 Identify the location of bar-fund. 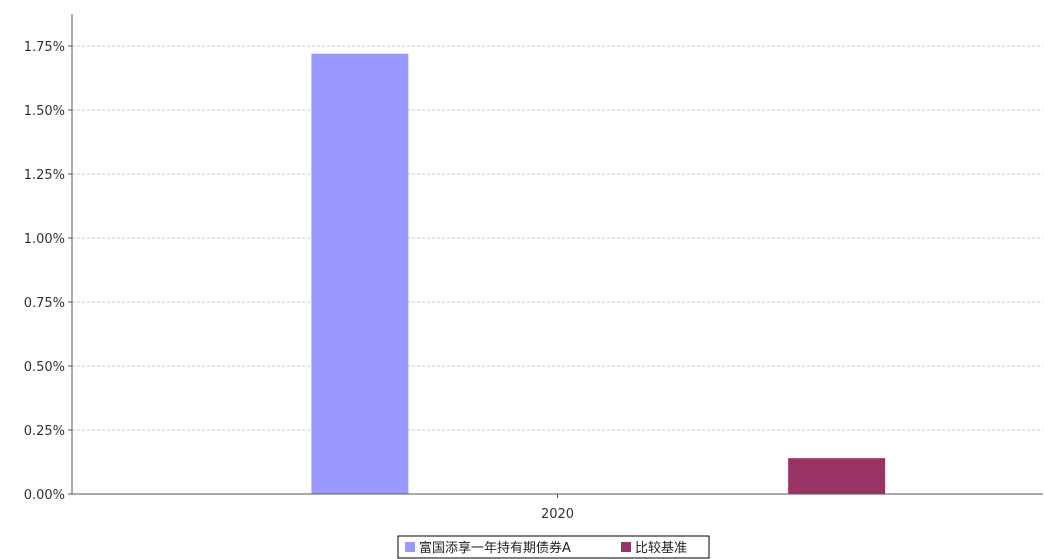
(360, 274).